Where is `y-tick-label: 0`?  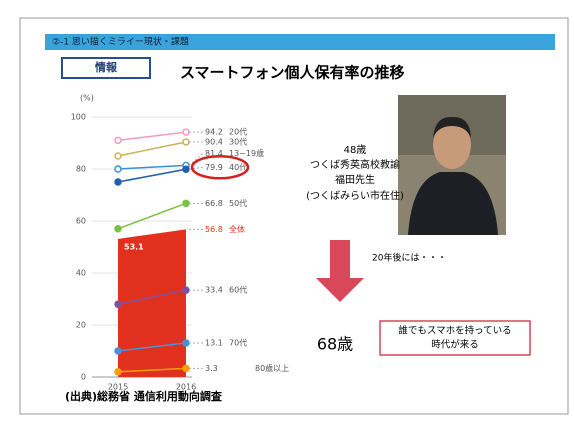
y-tick-label: 0 is located at coordinates (83, 377).